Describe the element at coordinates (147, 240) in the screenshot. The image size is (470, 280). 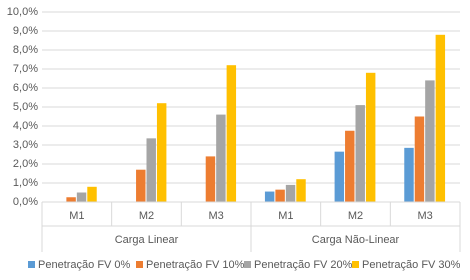
I see `group-label: Carga Linear` at that location.